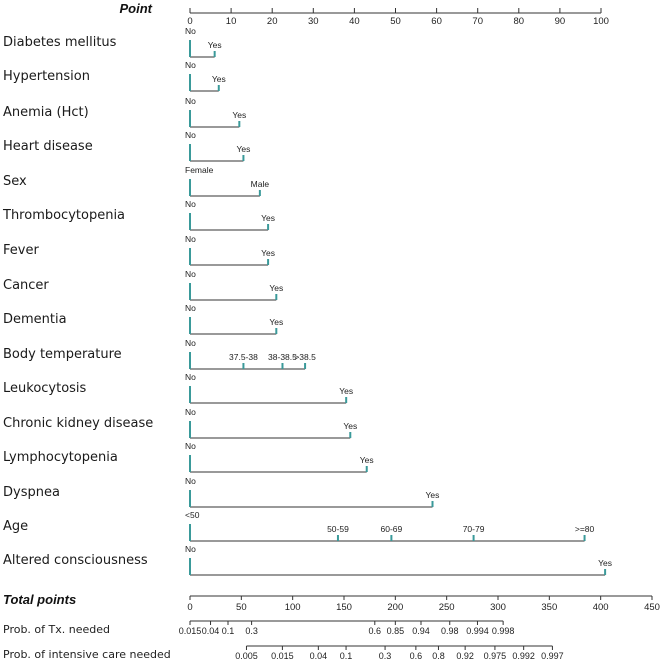  What do you see at coordinates (60, 42) in the screenshot?
I see `variable-label: Diabetes mellitus` at bounding box center [60, 42].